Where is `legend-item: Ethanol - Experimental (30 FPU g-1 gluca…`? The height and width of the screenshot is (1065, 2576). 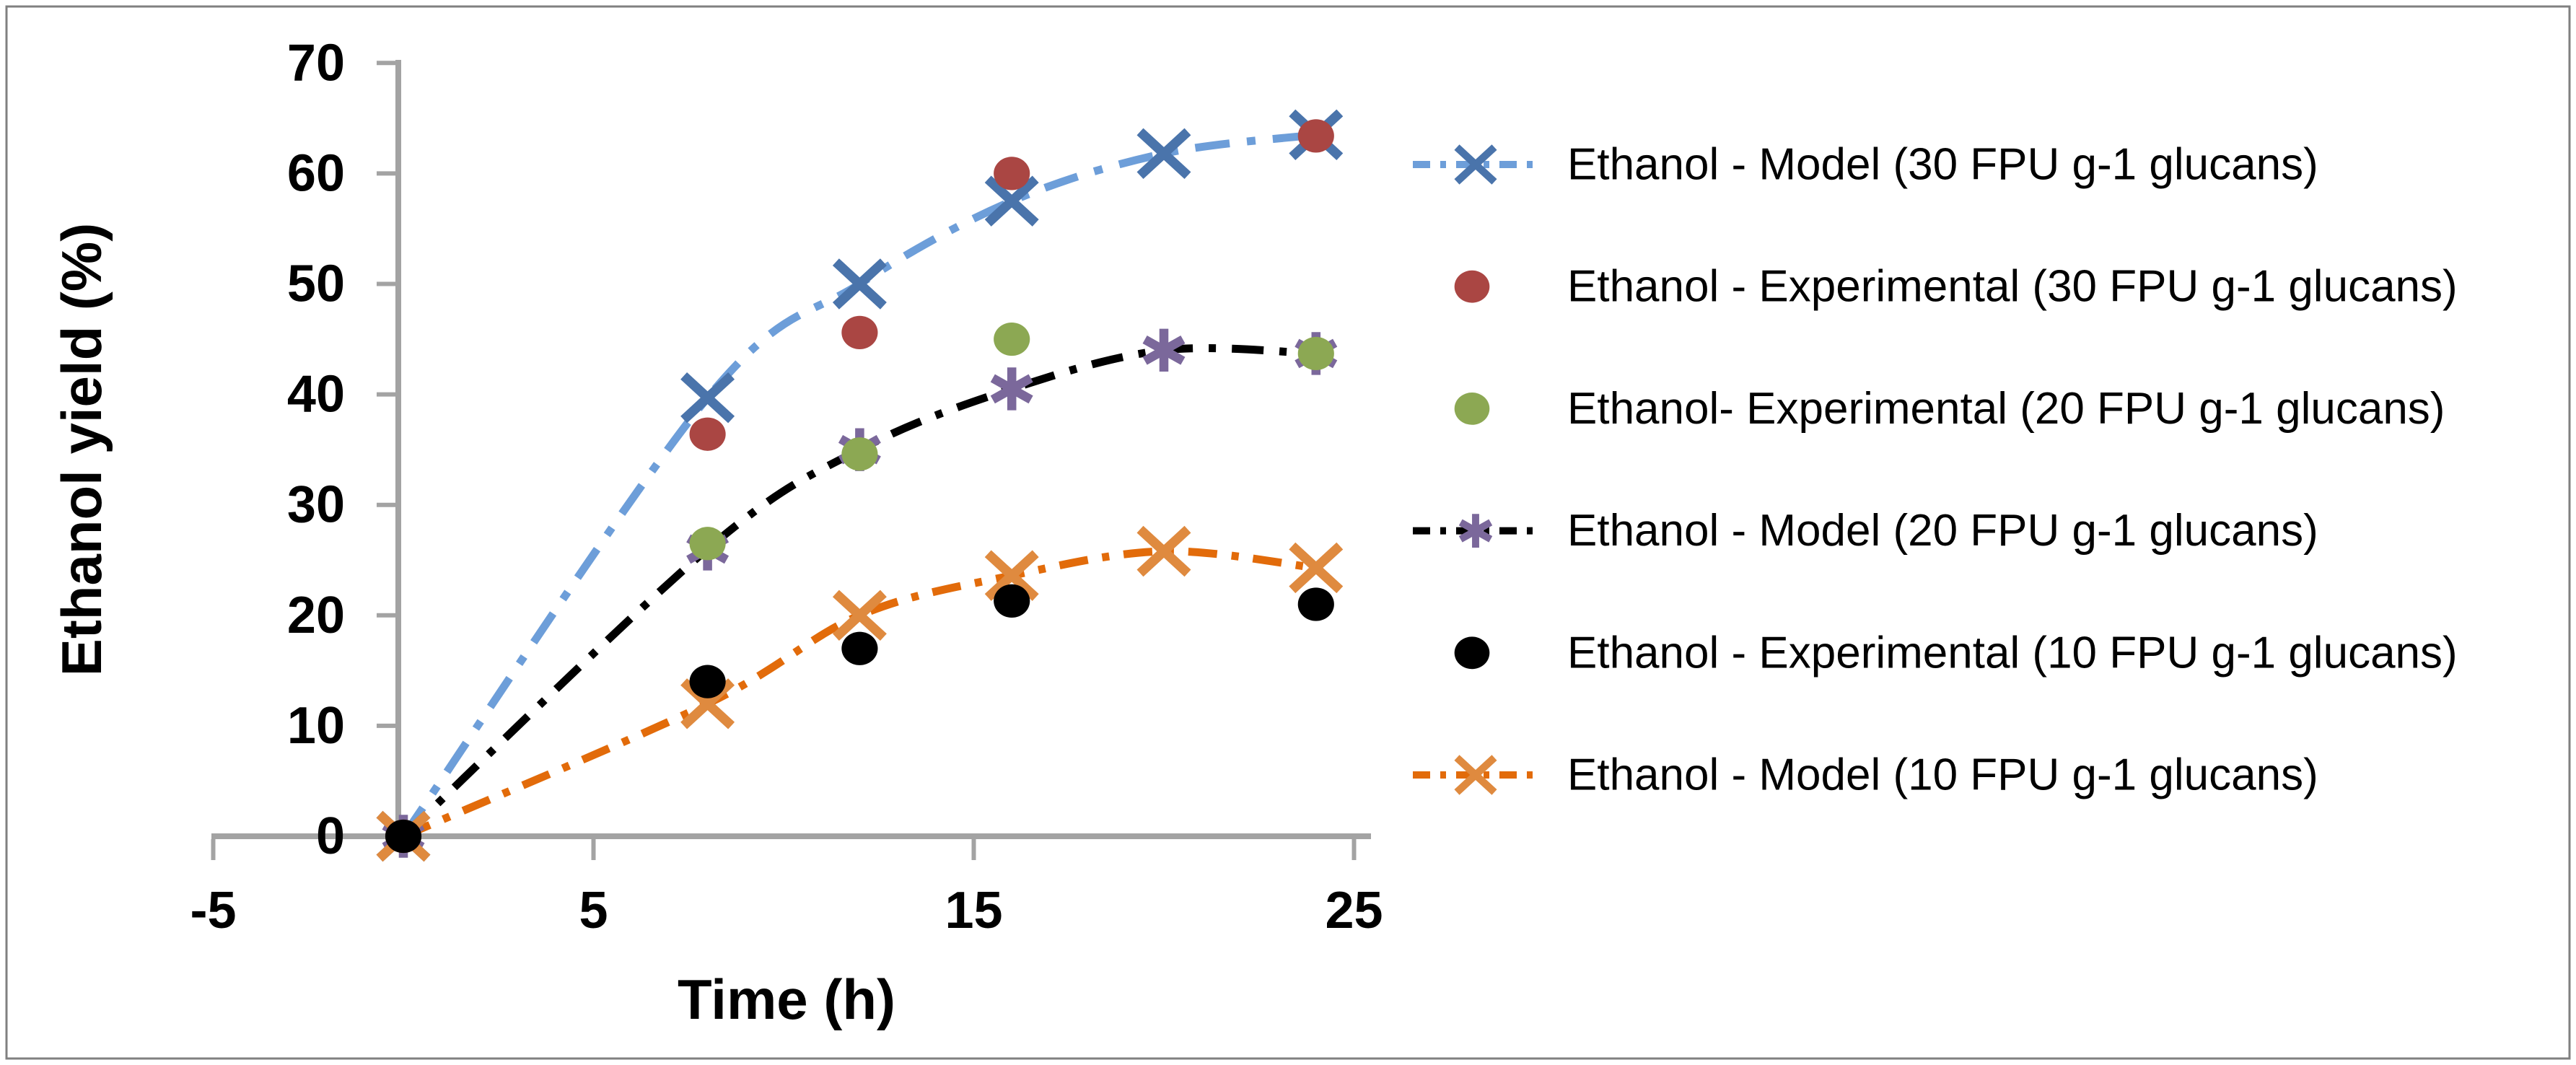
legend-item: Ethanol - Experimental (30 FPU g-1 gluca… is located at coordinates (1956, 287).